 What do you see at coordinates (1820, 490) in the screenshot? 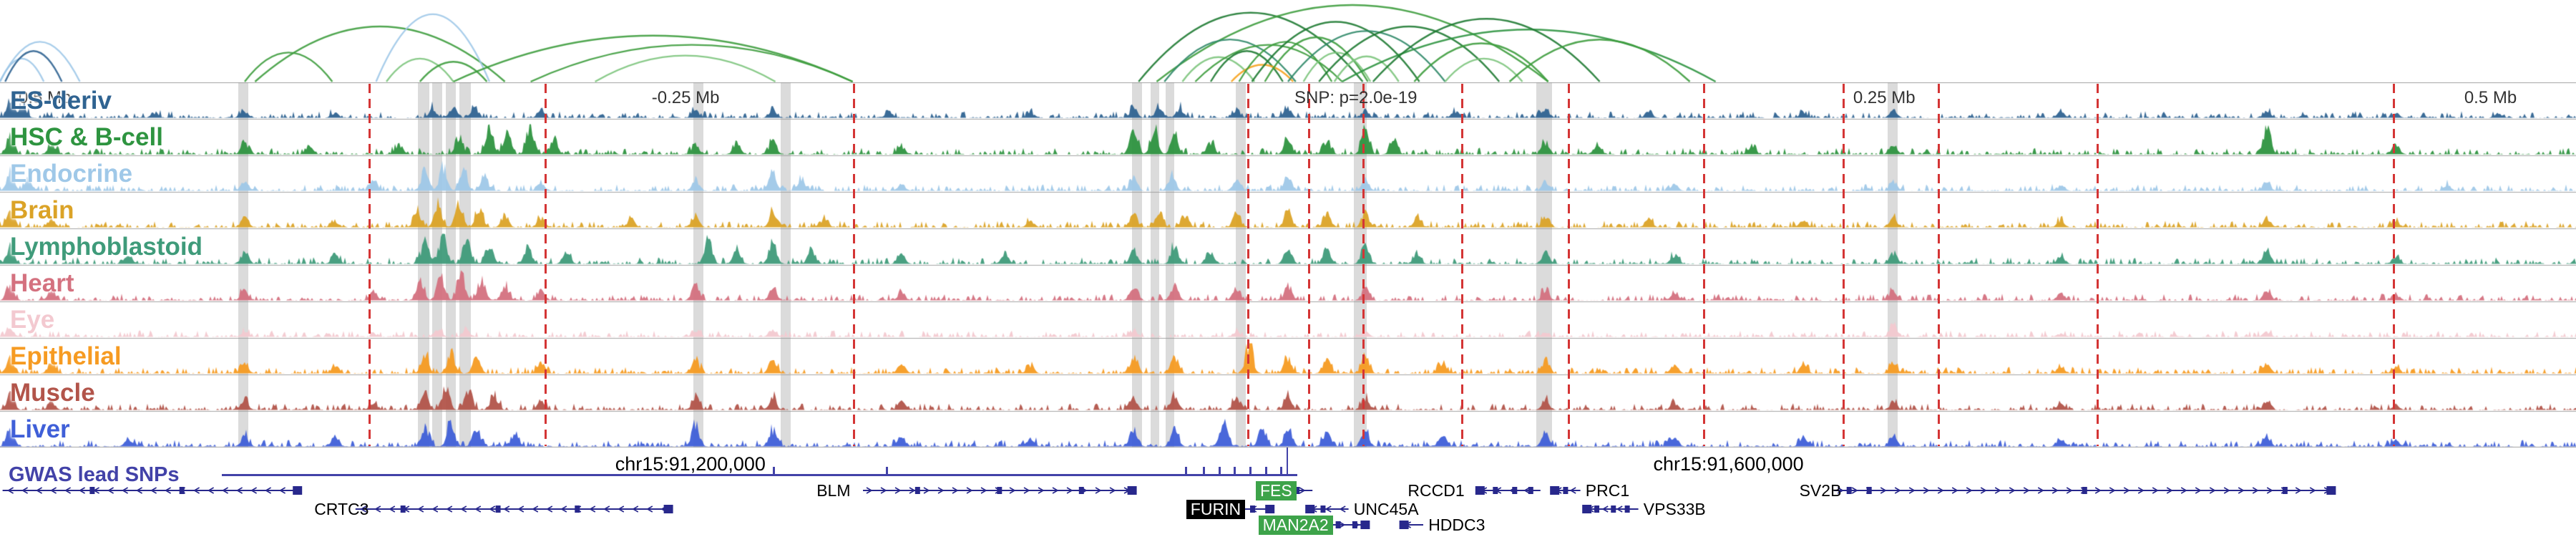
I see `gene-label-sv2b: SV2B` at bounding box center [1820, 490].